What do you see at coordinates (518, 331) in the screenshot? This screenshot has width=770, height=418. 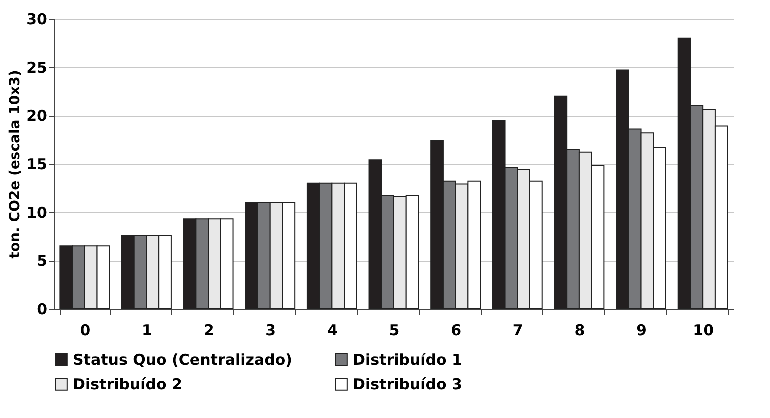 I see `x-tick-label: 7` at bounding box center [518, 331].